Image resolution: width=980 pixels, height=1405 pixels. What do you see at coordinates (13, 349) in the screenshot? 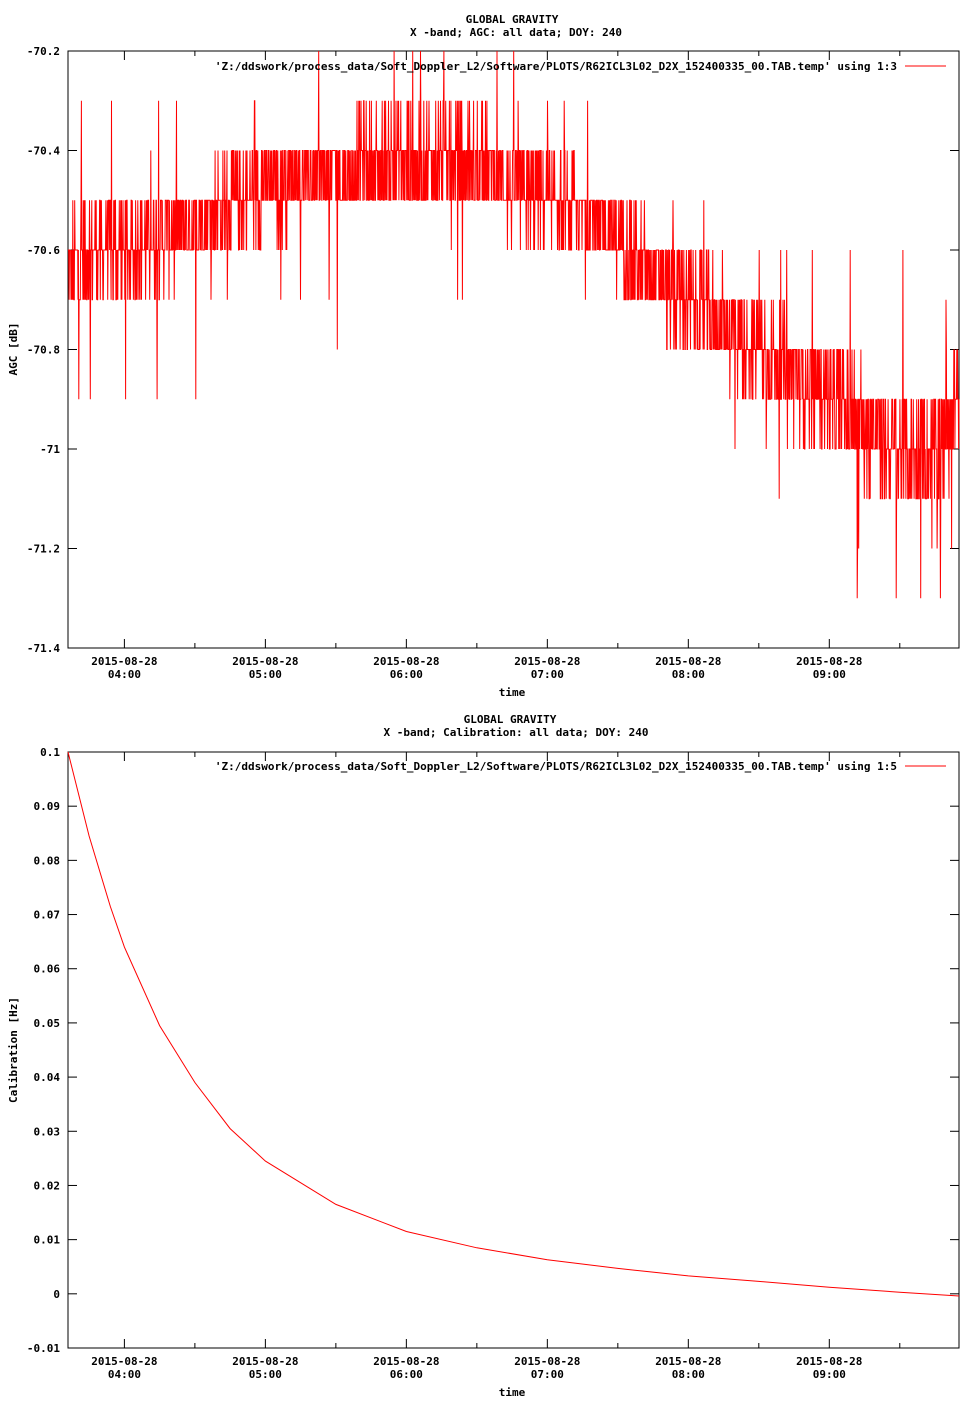
I see `chart-agc-ylabel: AGC [dB]` at bounding box center [13, 349].